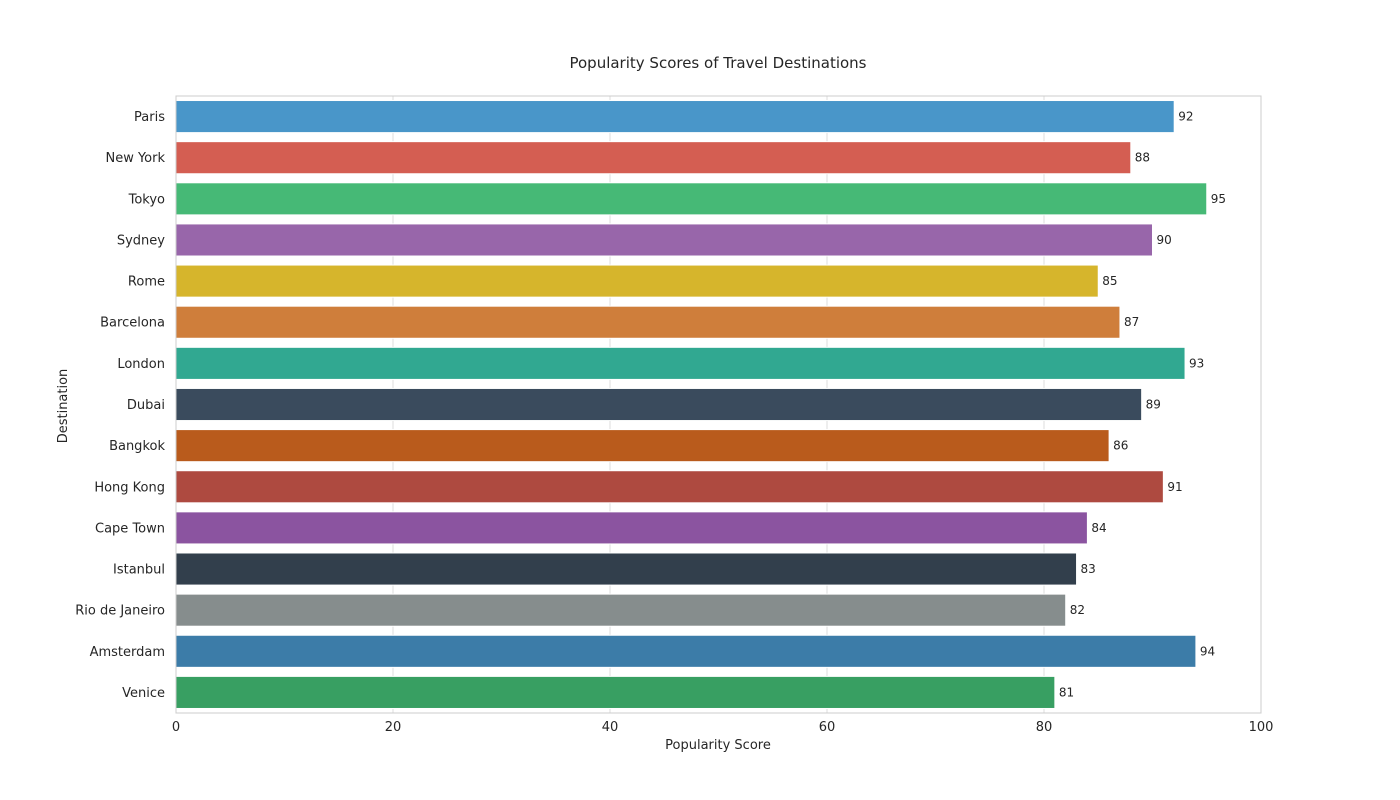 The width and height of the screenshot is (1400, 800). I want to click on y-tick-label: Amsterdam, so click(127, 652).